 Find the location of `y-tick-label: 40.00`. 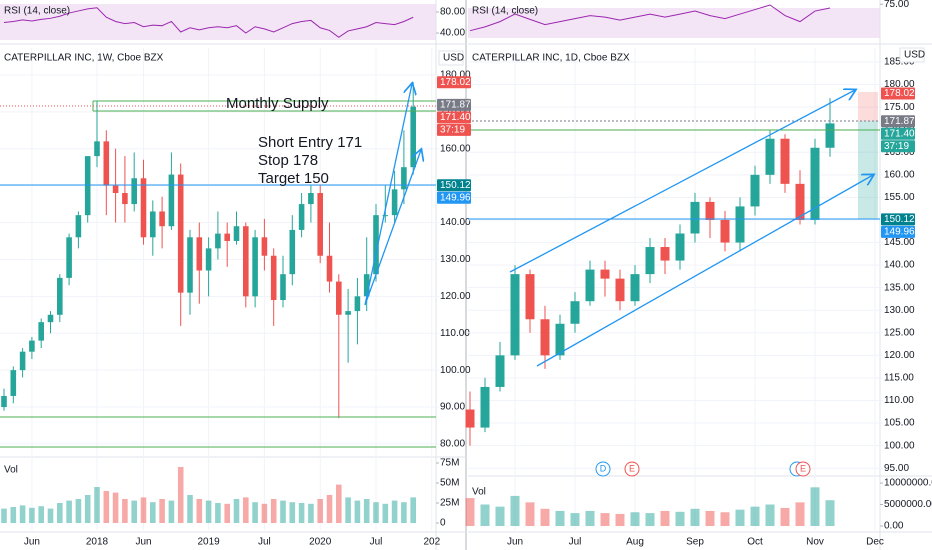

y-tick-label: 40.00 is located at coordinates (452, 33).